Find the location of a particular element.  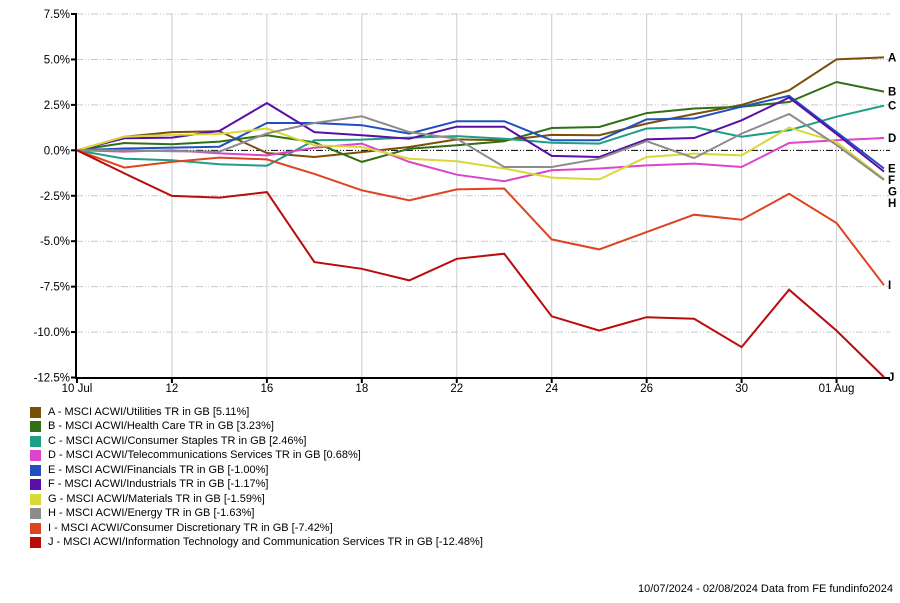

y-tick-label: -7.5% is located at coordinates (55, 288).